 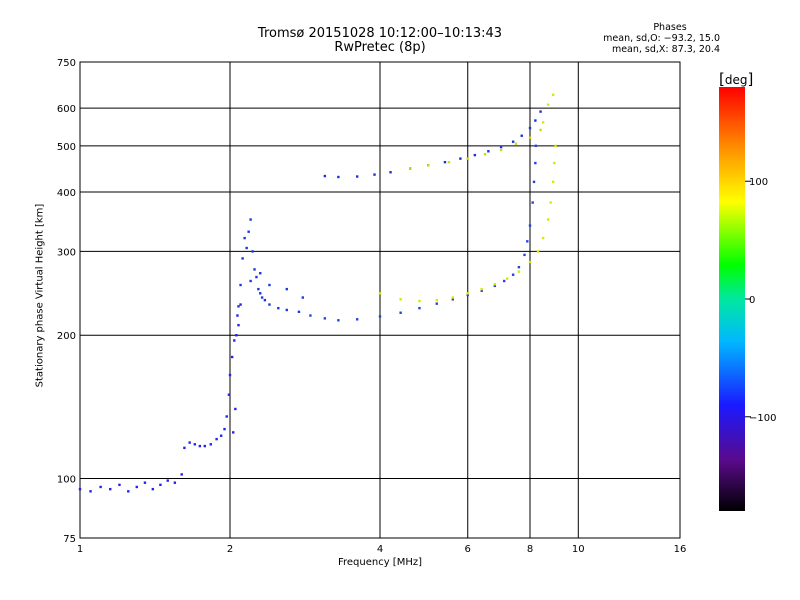 I want to click on x-tick-label: 10, so click(x=578, y=549).